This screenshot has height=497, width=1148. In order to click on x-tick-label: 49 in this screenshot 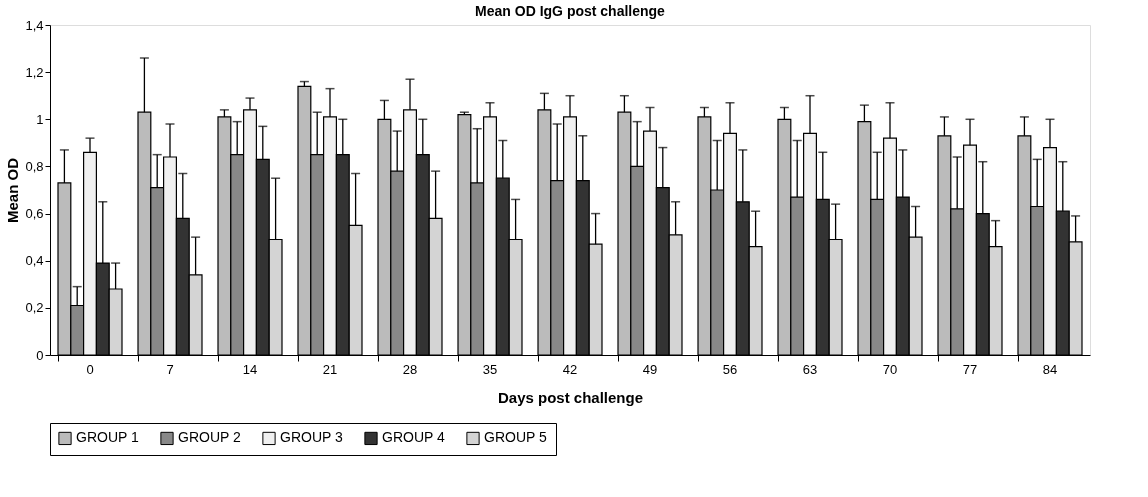, I will do `click(650, 369)`.